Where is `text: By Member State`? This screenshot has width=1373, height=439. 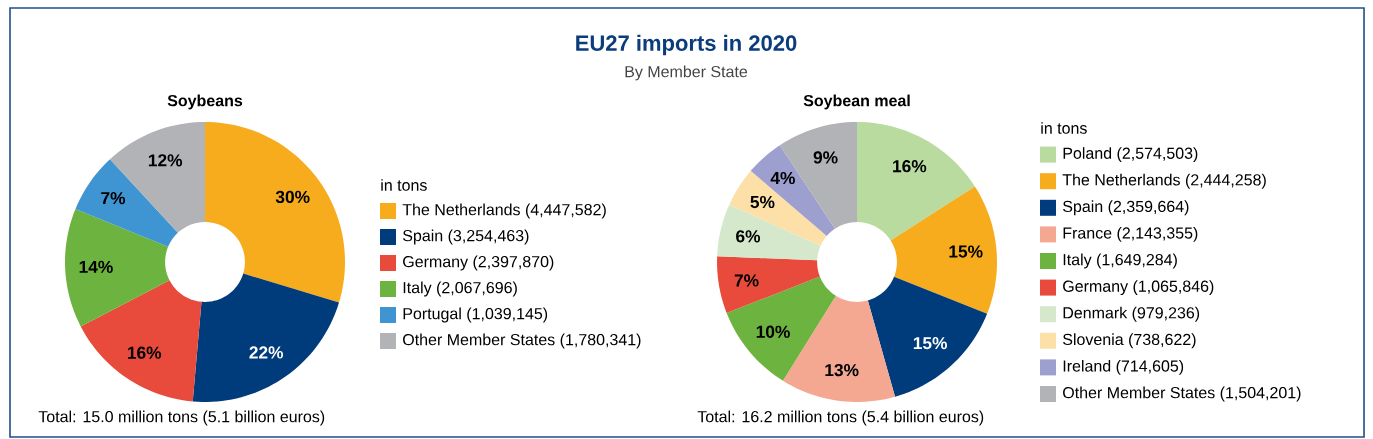 text: By Member State is located at coordinates (686, 73).